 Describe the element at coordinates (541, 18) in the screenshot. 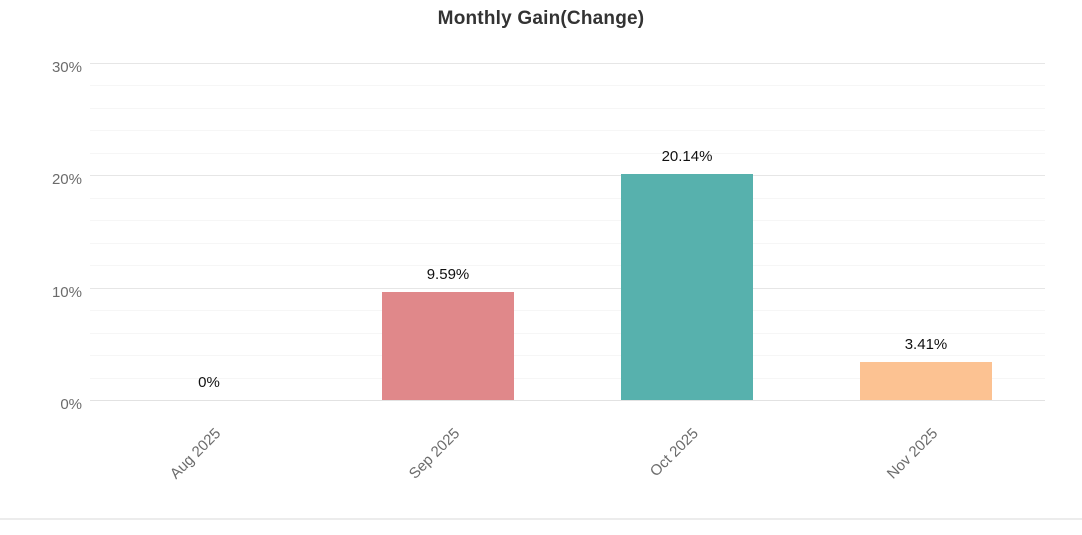

I see `chart-title: Monthly Gain(Change)` at that location.